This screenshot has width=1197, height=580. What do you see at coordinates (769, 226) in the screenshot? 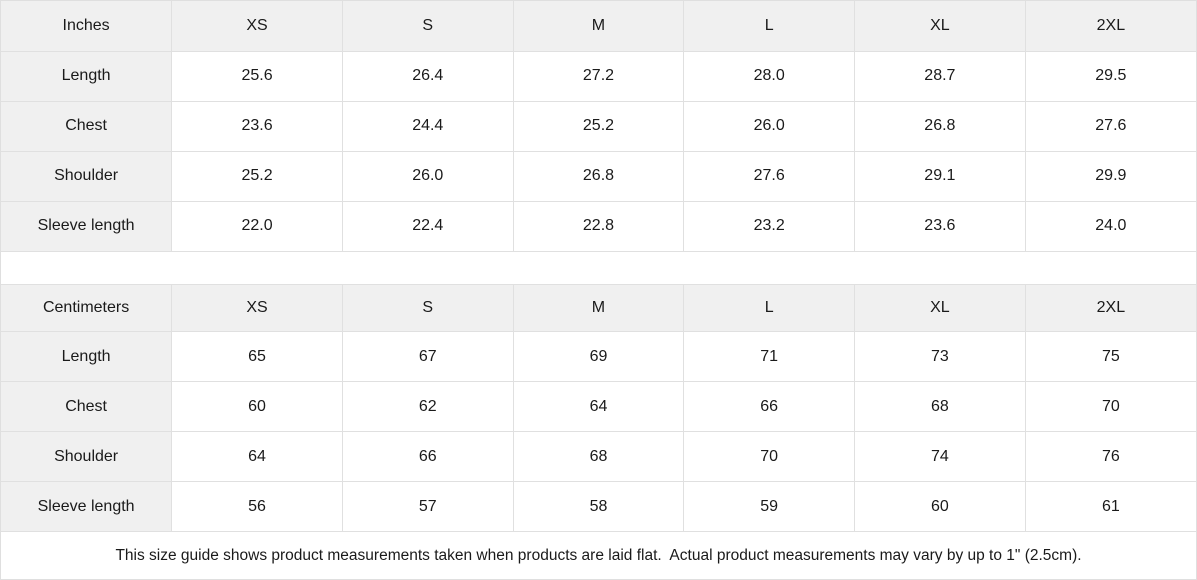
I see `measurement-value: 23.2` at bounding box center [769, 226].